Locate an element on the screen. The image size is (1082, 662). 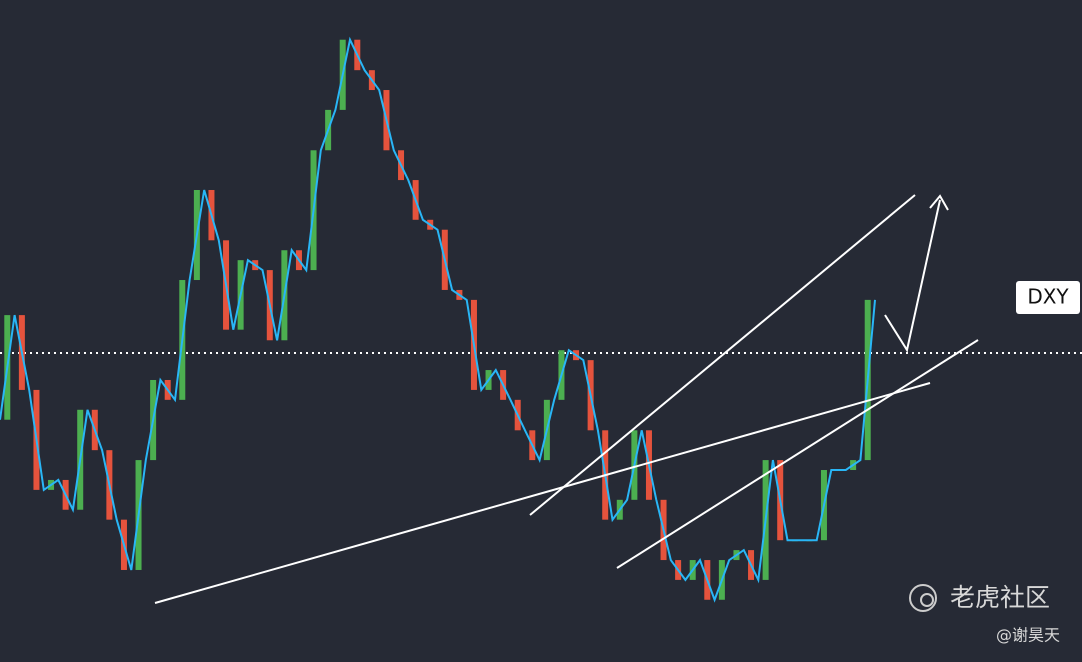
label-box is located at coordinates (1048, 297).